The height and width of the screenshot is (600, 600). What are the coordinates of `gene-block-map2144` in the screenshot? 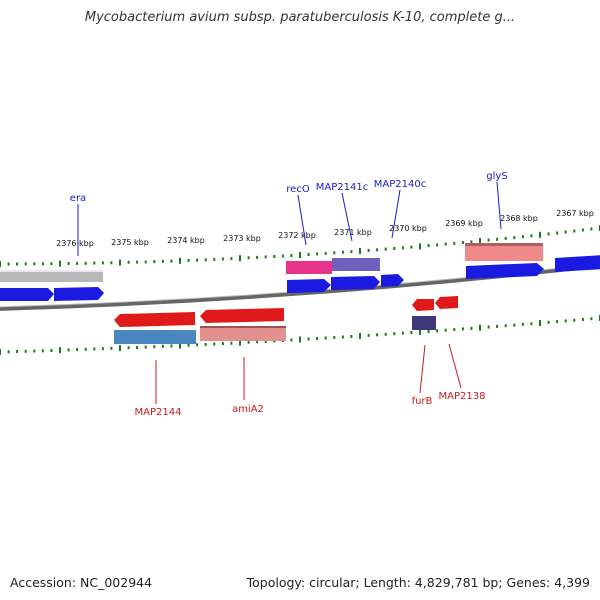 It's located at (155, 337).